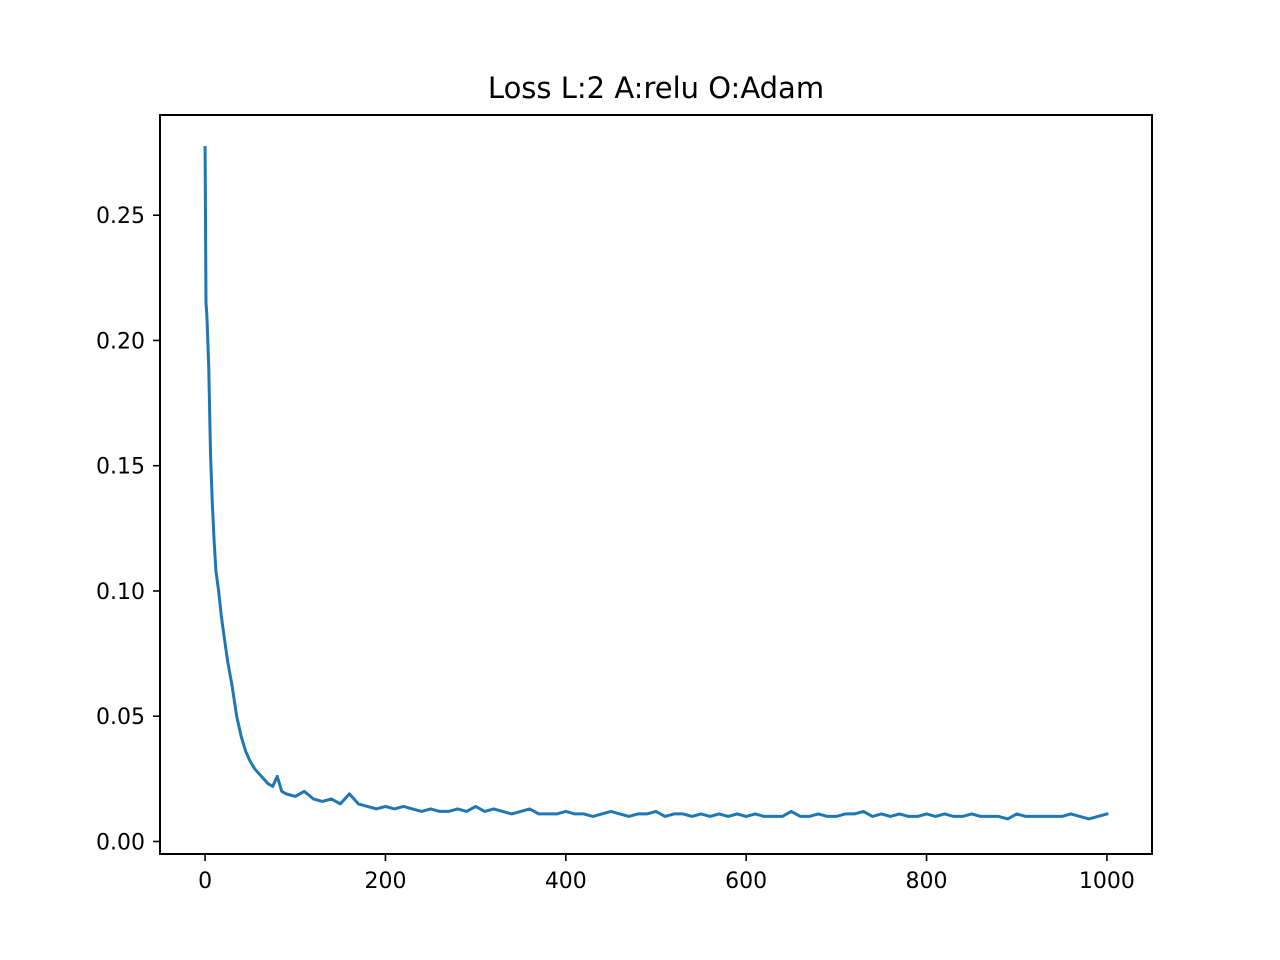 The image size is (1280, 960). I want to click on x-axis: 0 200 400 600 800 1000, so click(666, 874).